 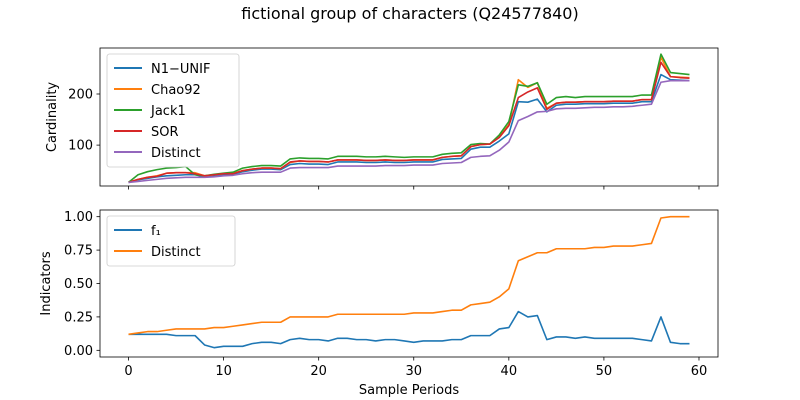 I want to click on x-tick: 40, so click(x=509, y=368).